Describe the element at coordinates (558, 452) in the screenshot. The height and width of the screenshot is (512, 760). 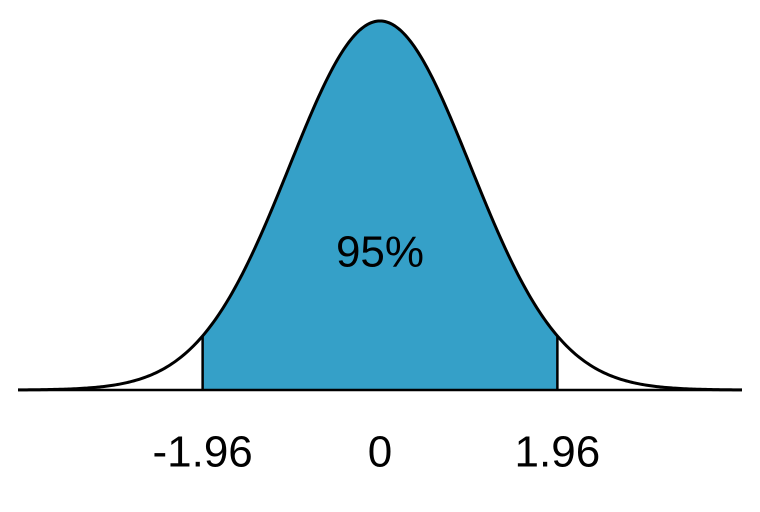
I see `x-tick-label: 1.96` at that location.